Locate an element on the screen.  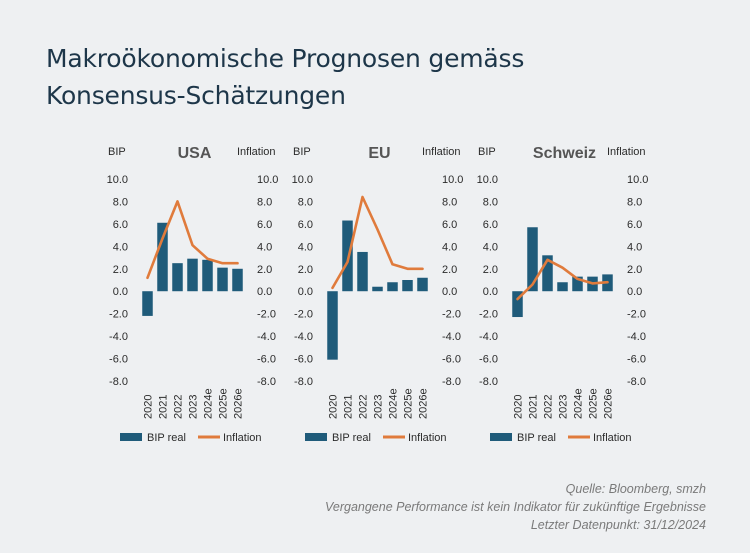
usa-inflation-label: Inflation is located at coordinates (256, 152).